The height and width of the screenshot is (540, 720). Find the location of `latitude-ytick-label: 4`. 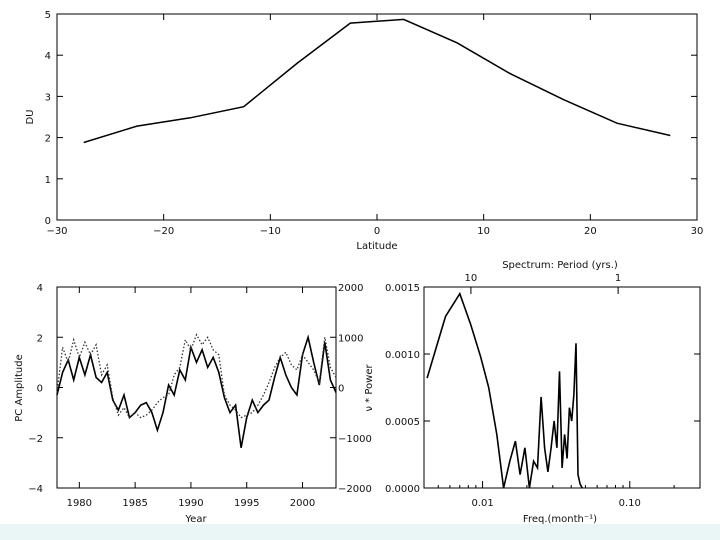

latitude-ytick-label: 4 is located at coordinates (48, 56).